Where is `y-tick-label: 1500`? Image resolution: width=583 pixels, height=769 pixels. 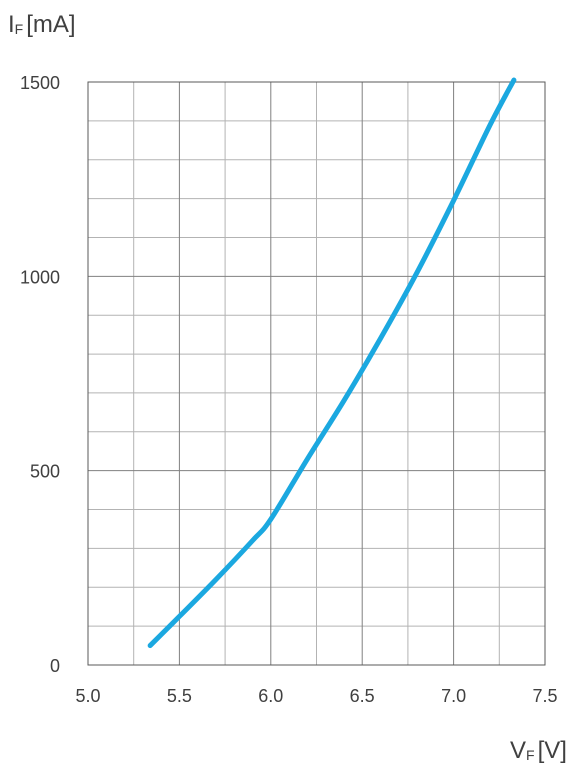
y-tick-label: 1500 is located at coordinates (40, 83).